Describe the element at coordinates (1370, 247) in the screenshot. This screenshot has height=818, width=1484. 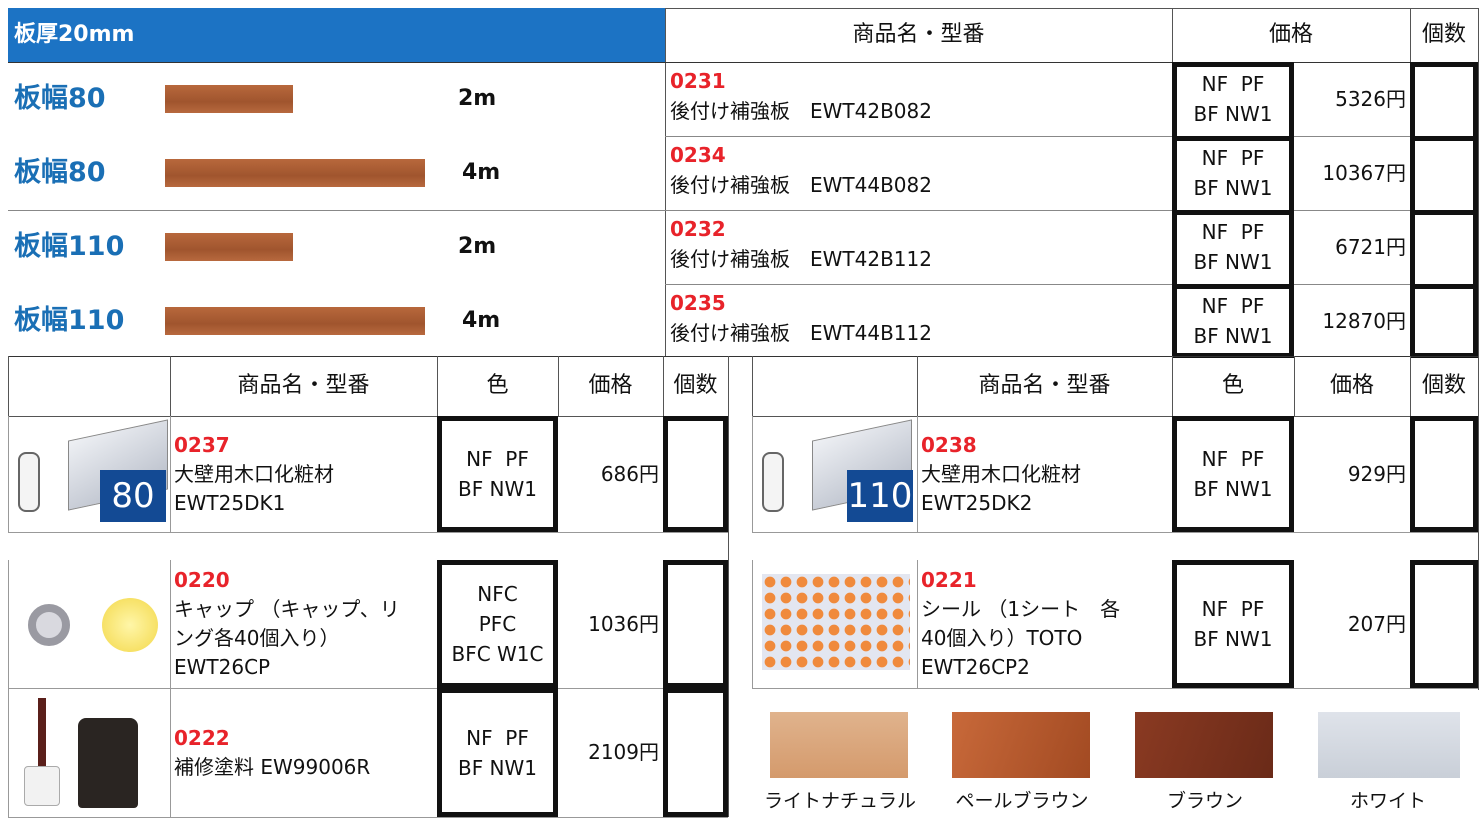
I see `price: 6721円` at that location.